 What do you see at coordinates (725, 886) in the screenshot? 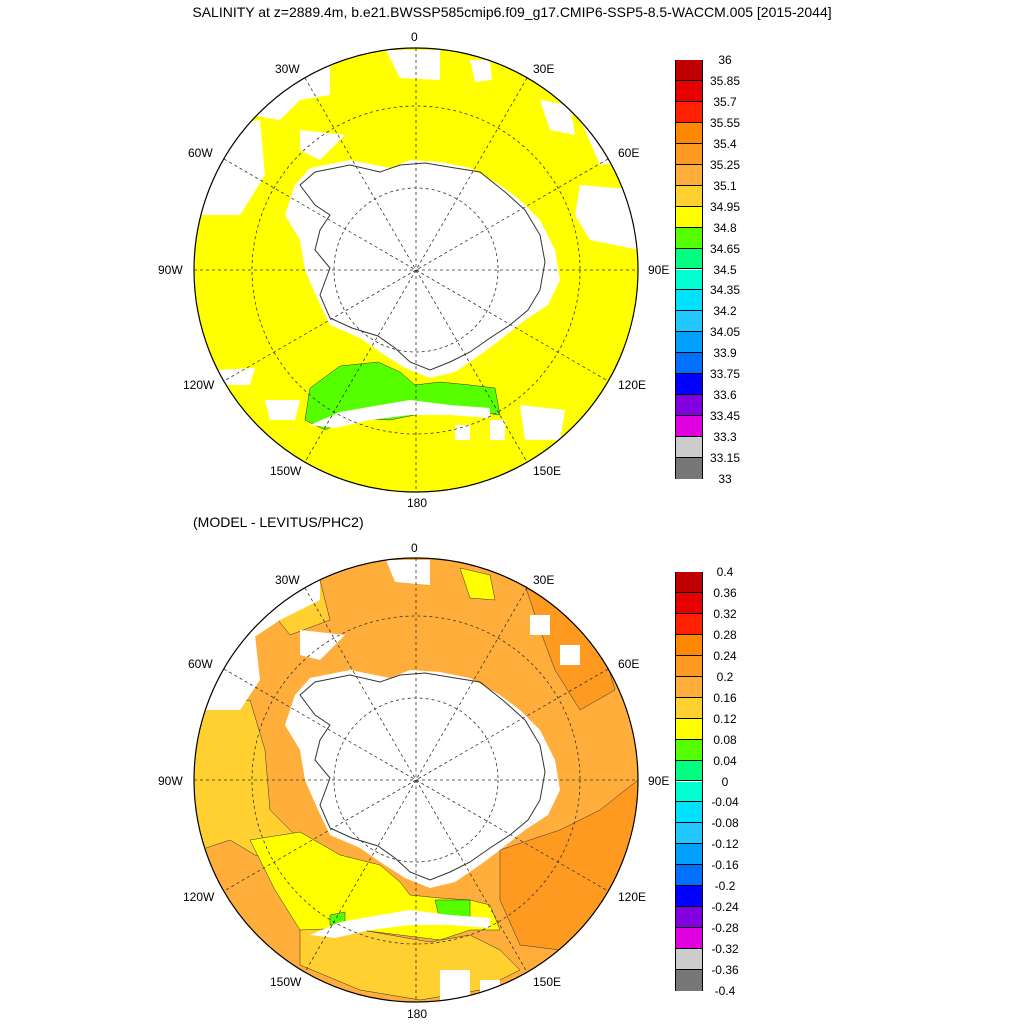
I see `colorbar-label: -0.2` at bounding box center [725, 886].